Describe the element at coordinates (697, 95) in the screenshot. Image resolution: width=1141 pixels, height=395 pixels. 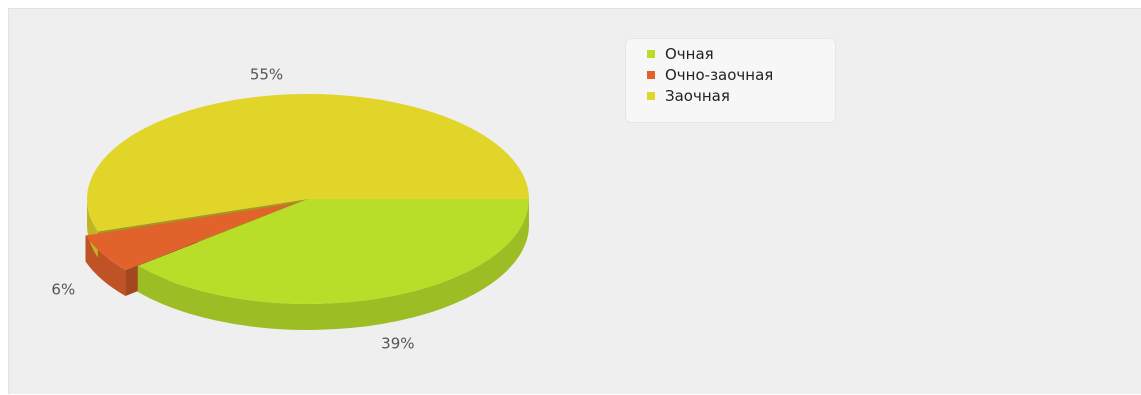
I see `legend-label: Заочная` at that location.